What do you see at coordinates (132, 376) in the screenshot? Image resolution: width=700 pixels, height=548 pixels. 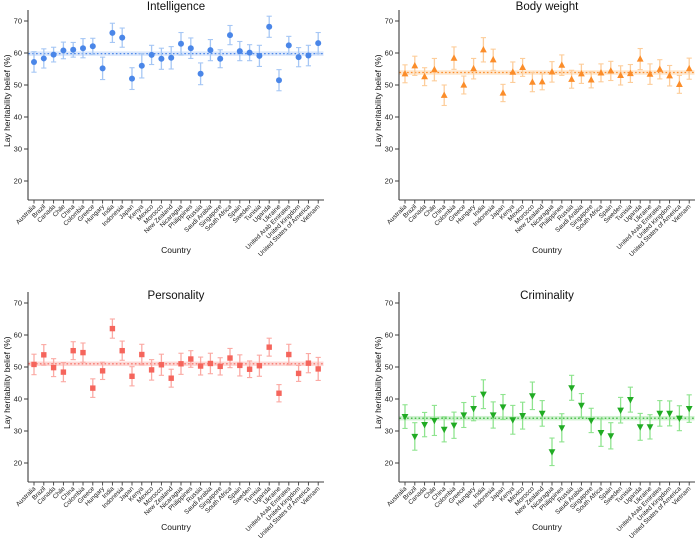 I see `point-Japan` at bounding box center [132, 376].